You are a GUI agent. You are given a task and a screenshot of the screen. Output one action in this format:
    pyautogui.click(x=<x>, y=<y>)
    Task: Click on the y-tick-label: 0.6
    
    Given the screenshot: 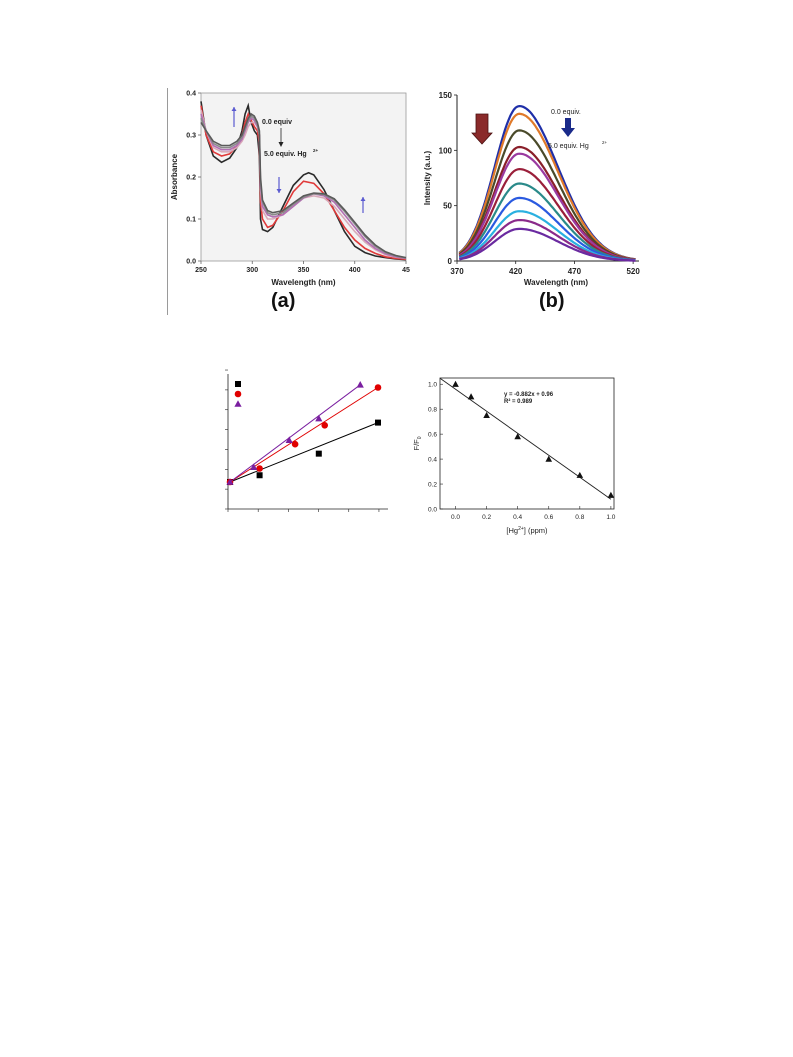 What is the action you would take?
    pyautogui.click(x=432, y=434)
    